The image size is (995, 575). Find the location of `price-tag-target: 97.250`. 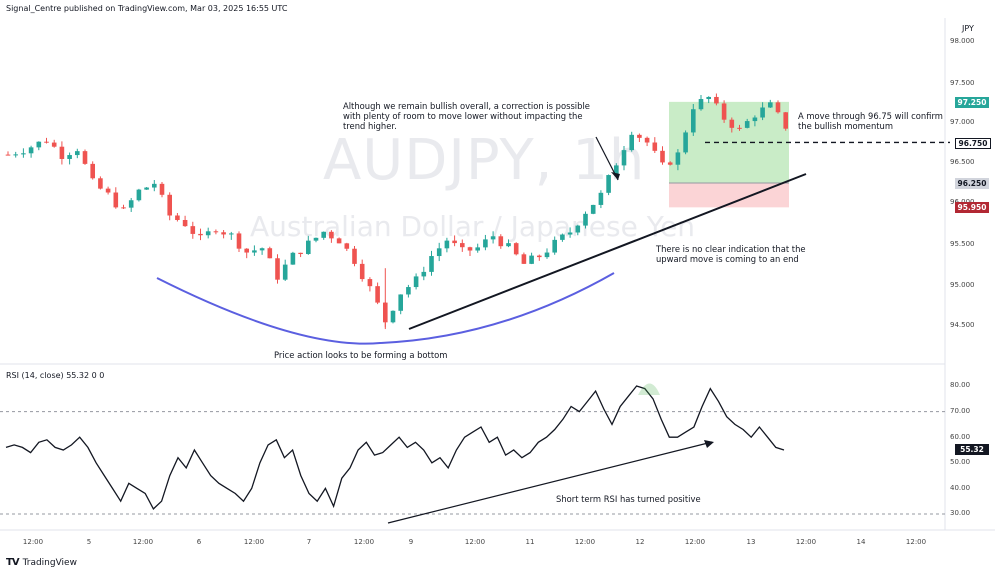

price-tag-target: 97.250 is located at coordinates (972, 102).